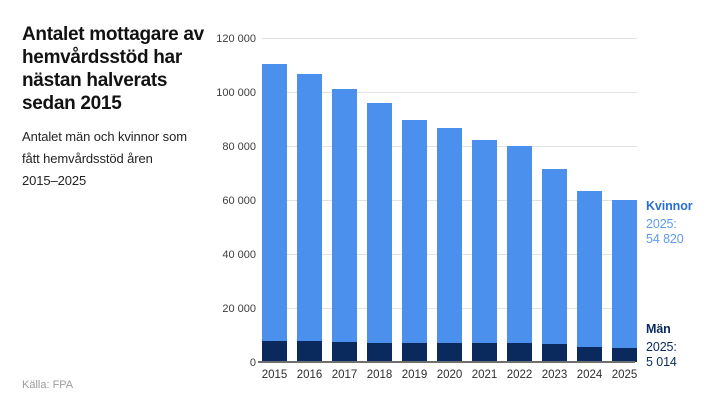  I want to click on y-tick-label-0: 0, so click(252, 362).